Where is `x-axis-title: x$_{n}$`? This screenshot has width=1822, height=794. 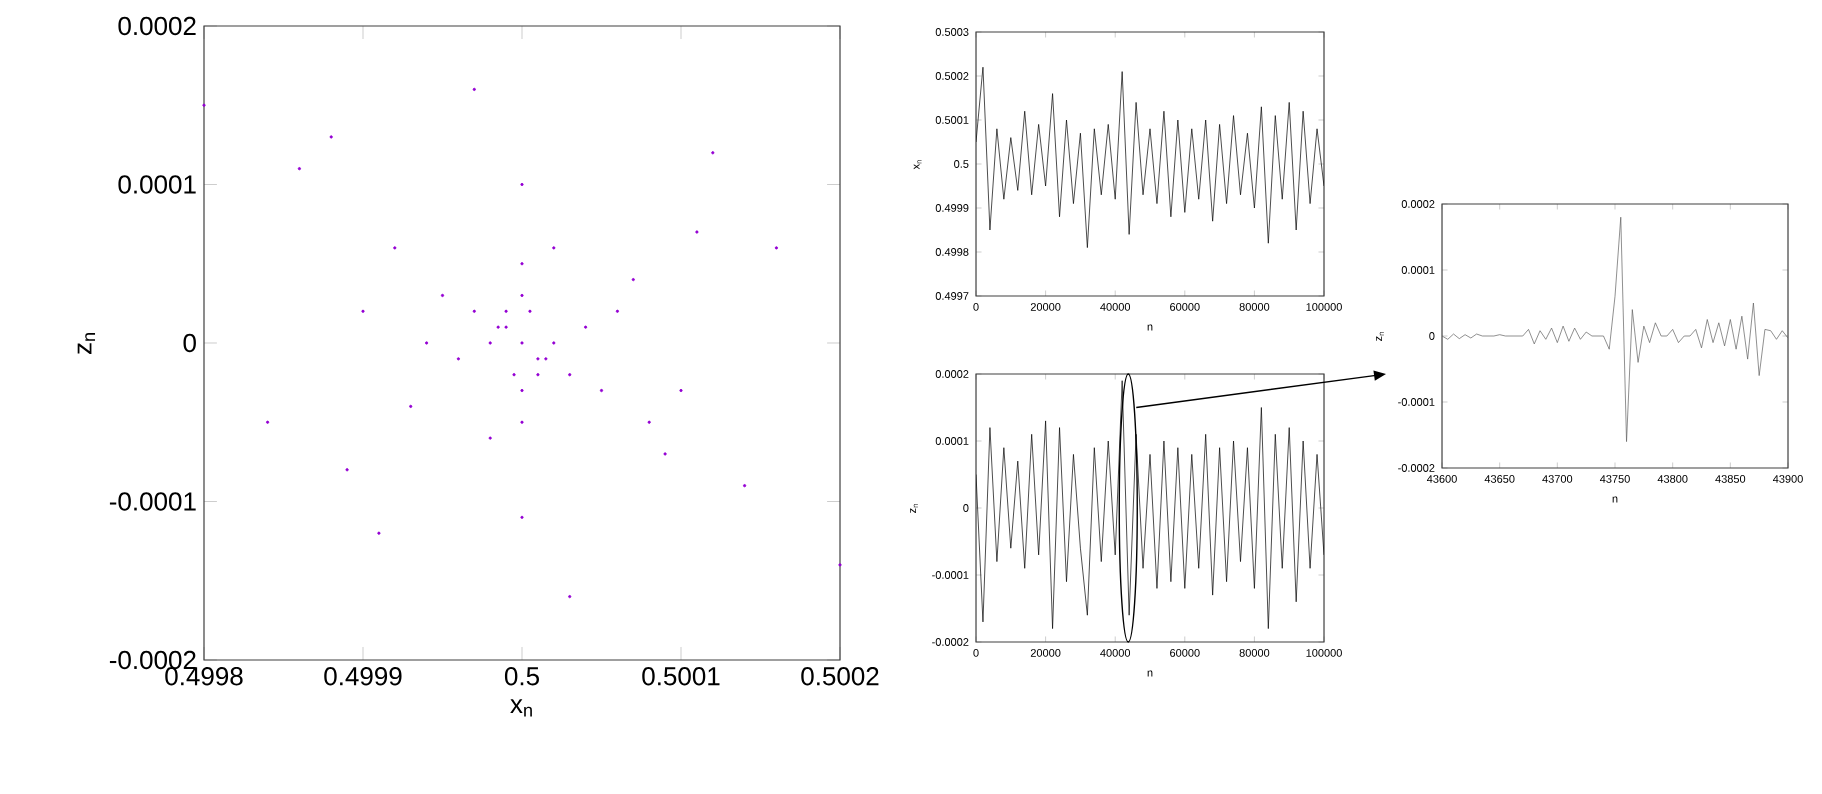 x-axis-title: x$_{n}$ is located at coordinates (521, 708).